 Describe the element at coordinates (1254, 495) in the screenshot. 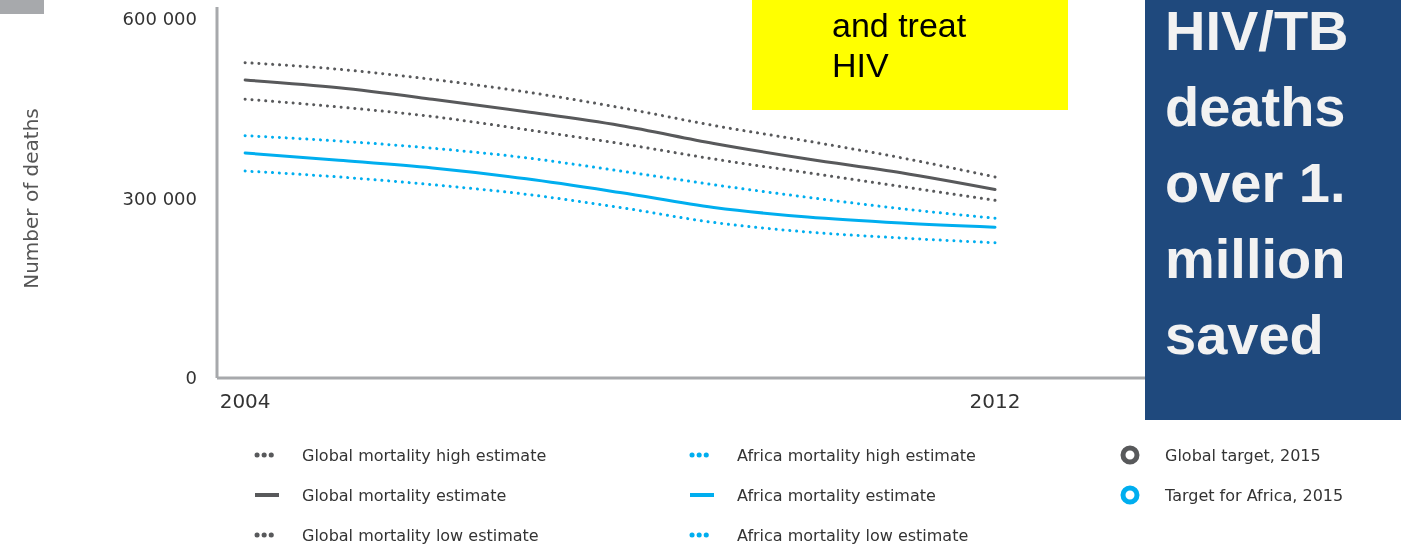

I see `legend-label: Target for Africa, 2015` at that location.